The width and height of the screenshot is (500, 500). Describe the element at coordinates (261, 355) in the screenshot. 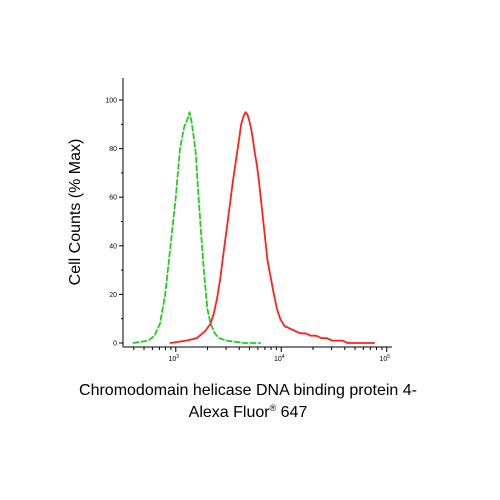

I see `x-axis-ticks: 10³ 10⁴ 10⁵` at that location.